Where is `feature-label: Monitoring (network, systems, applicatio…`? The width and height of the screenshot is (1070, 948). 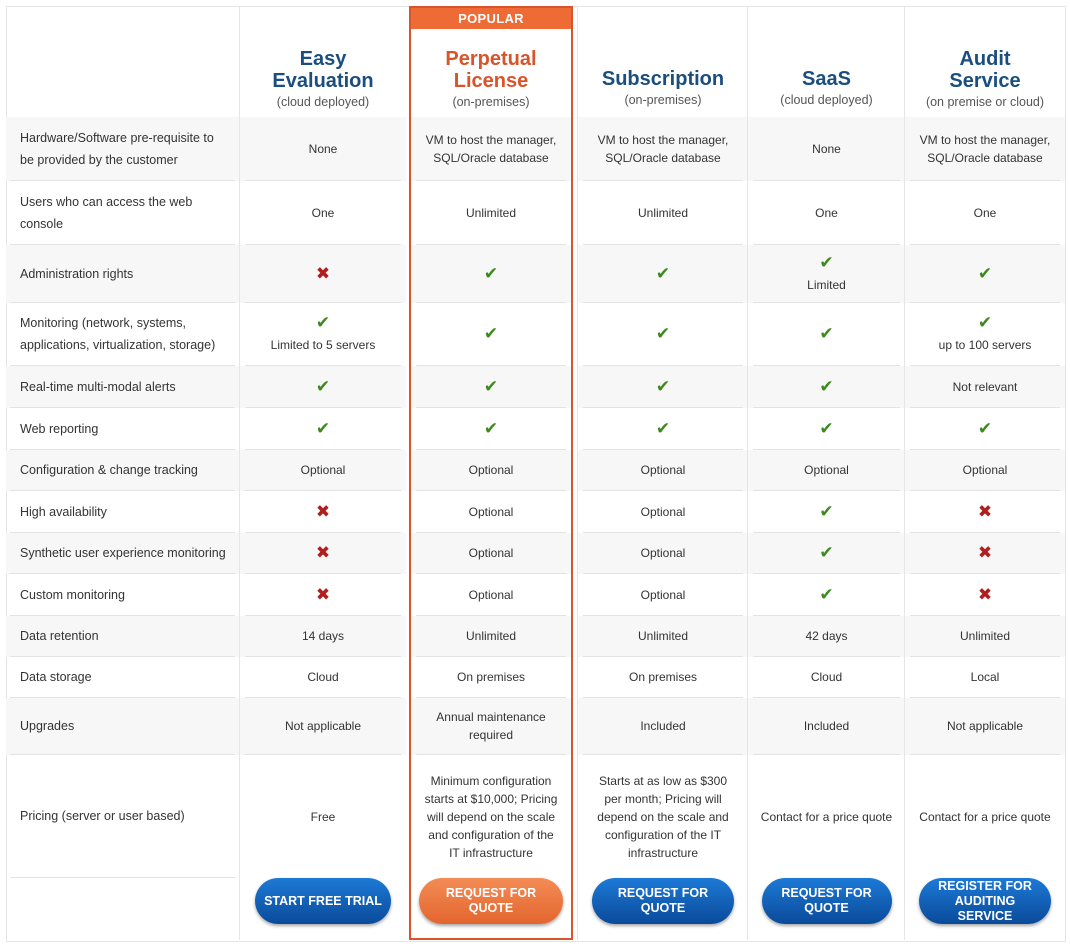
feature-label: Monitoring (network, systems, applicatio… is located at coordinates (122, 334).